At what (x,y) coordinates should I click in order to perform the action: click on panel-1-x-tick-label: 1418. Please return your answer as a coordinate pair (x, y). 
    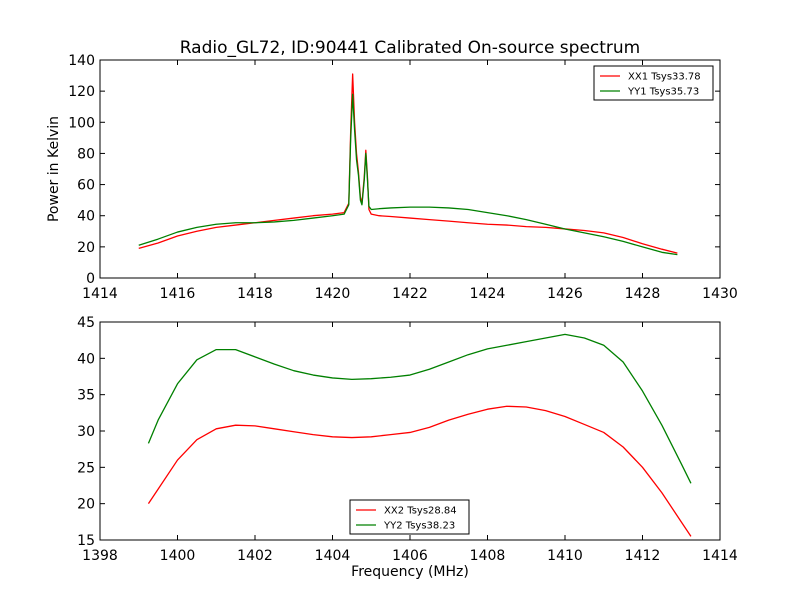
    Looking at the image, I should click on (255, 294).